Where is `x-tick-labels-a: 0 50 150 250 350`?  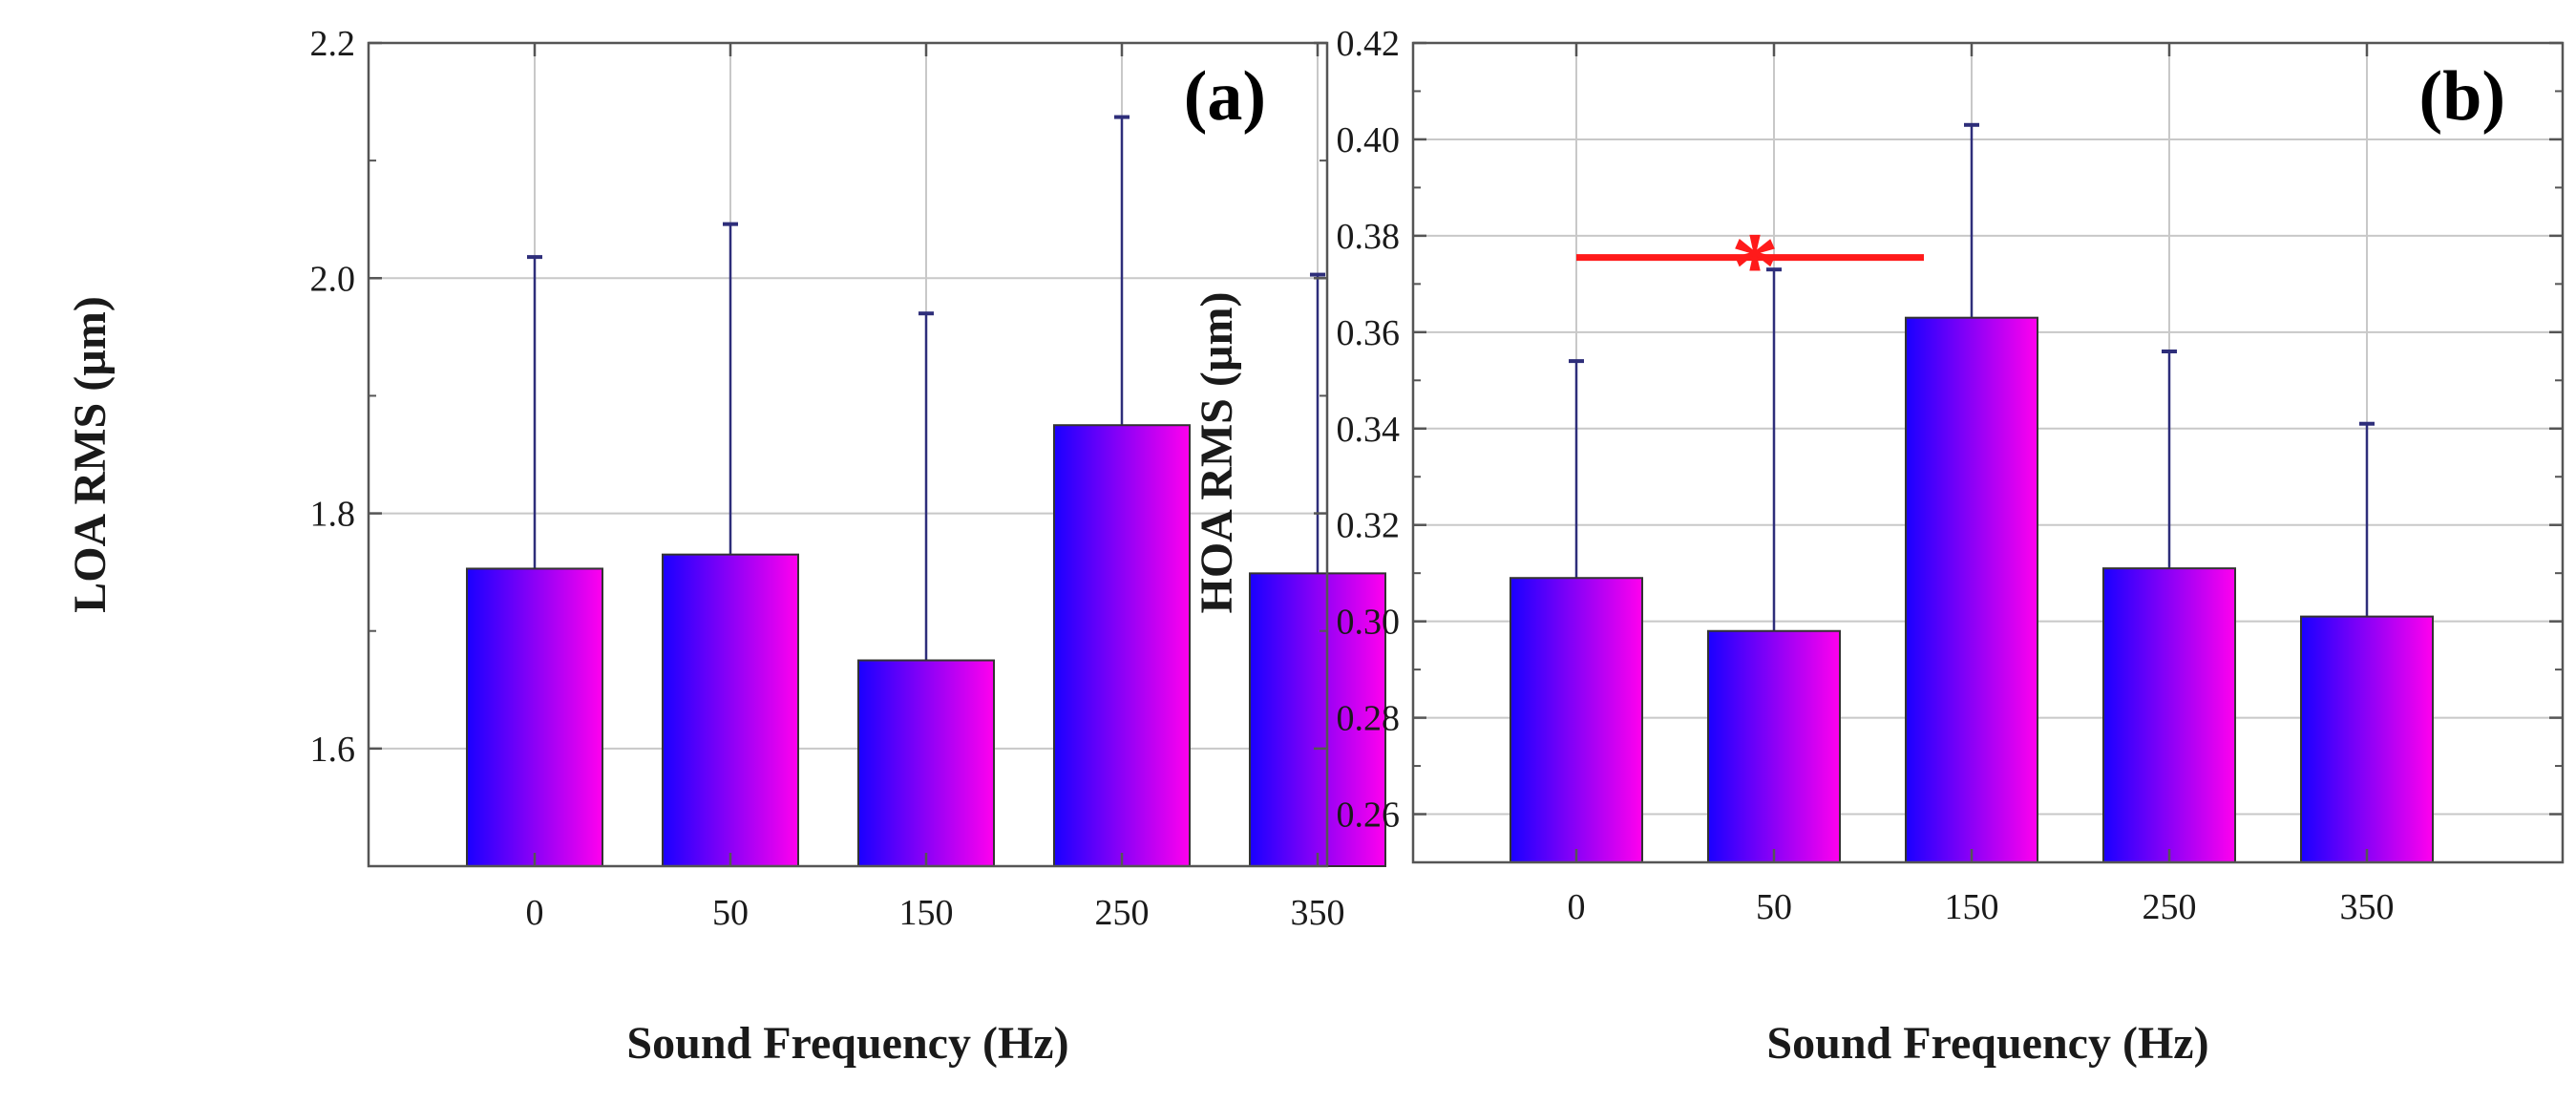
x-tick-labels-a: 0 50 150 250 350 is located at coordinates (935, 913).